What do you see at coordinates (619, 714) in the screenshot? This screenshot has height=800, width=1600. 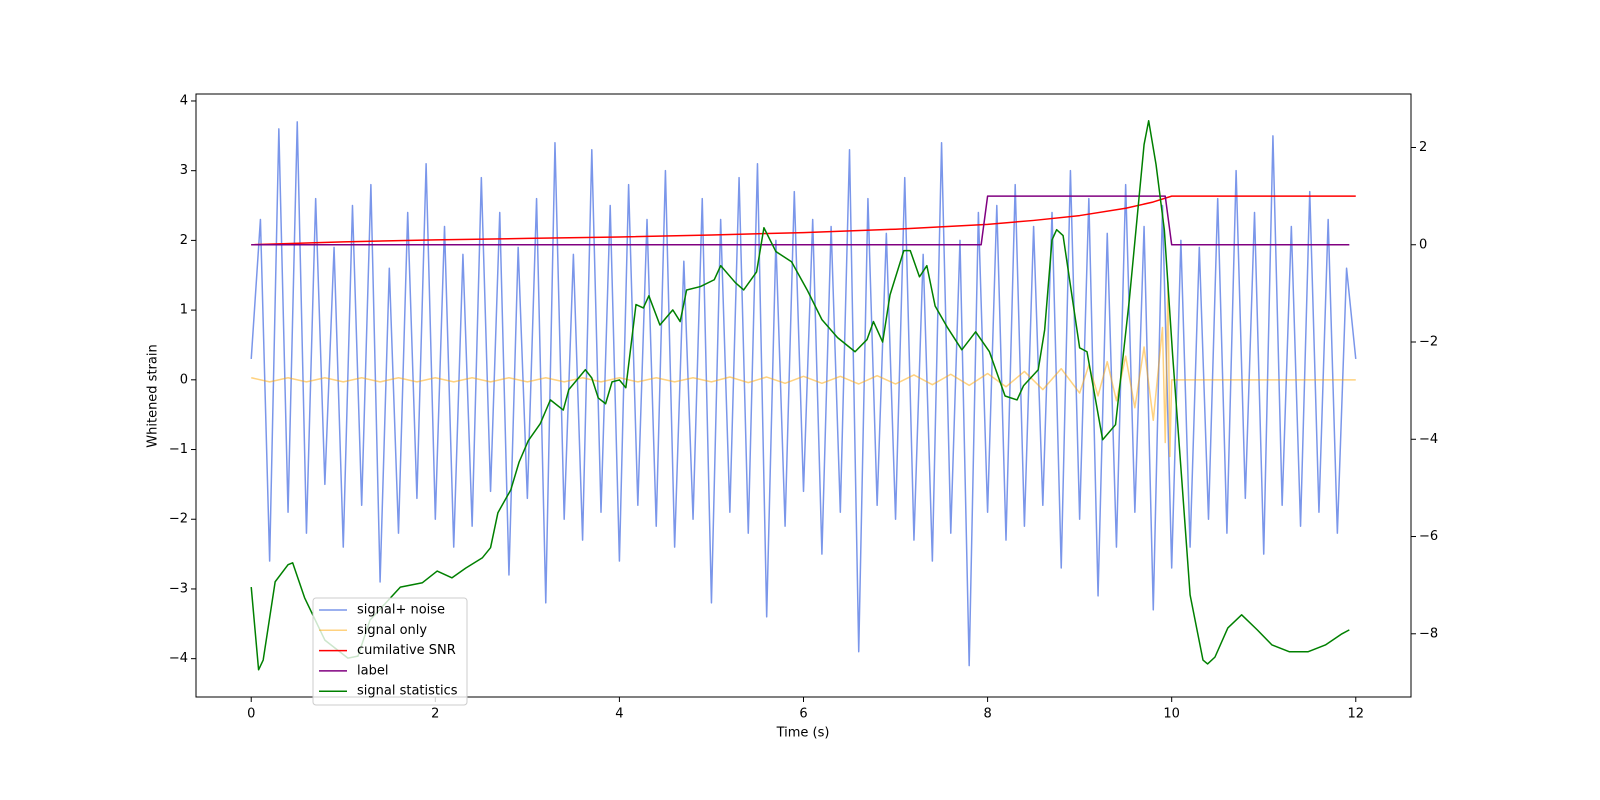 I see `x-tick-label: 4` at bounding box center [619, 714].